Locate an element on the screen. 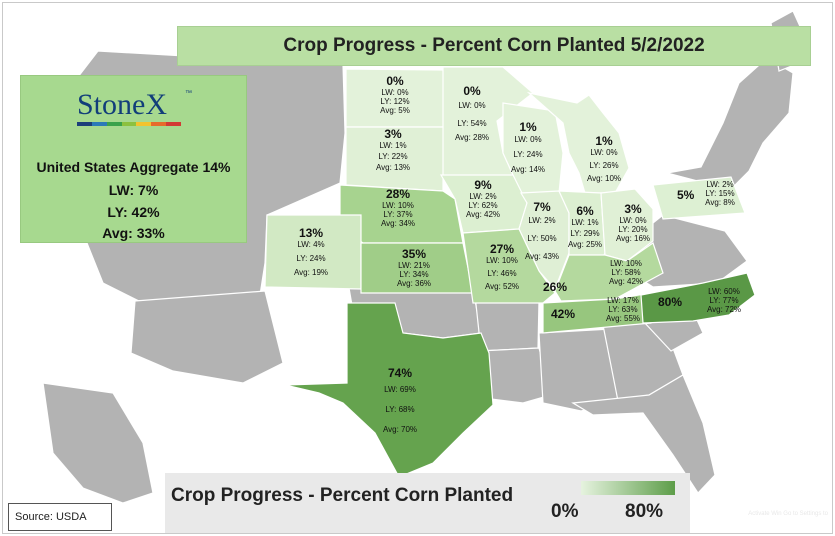  legend-title: Crop Progress - Percent Corn Planted is located at coordinates (342, 495).